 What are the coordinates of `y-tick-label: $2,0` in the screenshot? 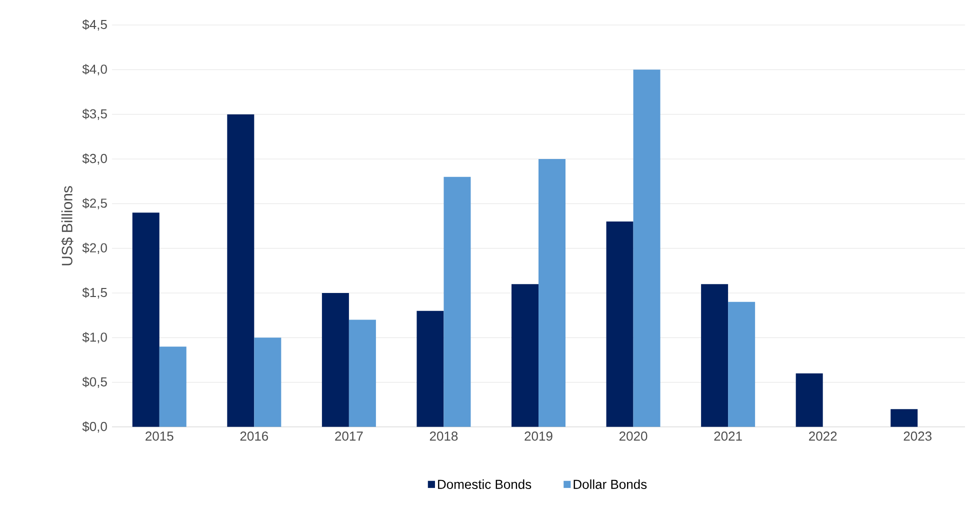 It's located at (94, 248).